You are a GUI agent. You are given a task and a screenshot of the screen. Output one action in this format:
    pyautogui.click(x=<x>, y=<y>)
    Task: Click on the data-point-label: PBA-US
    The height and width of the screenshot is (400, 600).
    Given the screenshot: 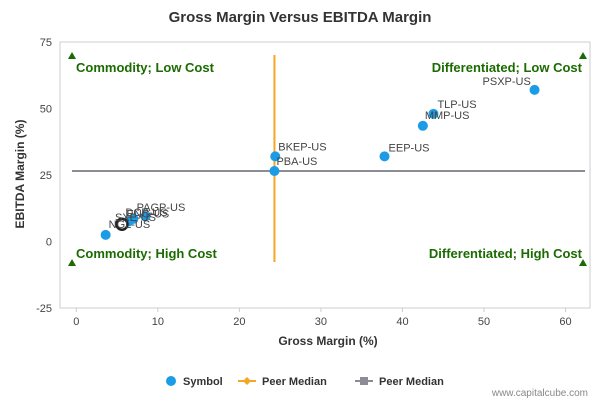 What is the action you would take?
    pyautogui.click(x=296, y=162)
    